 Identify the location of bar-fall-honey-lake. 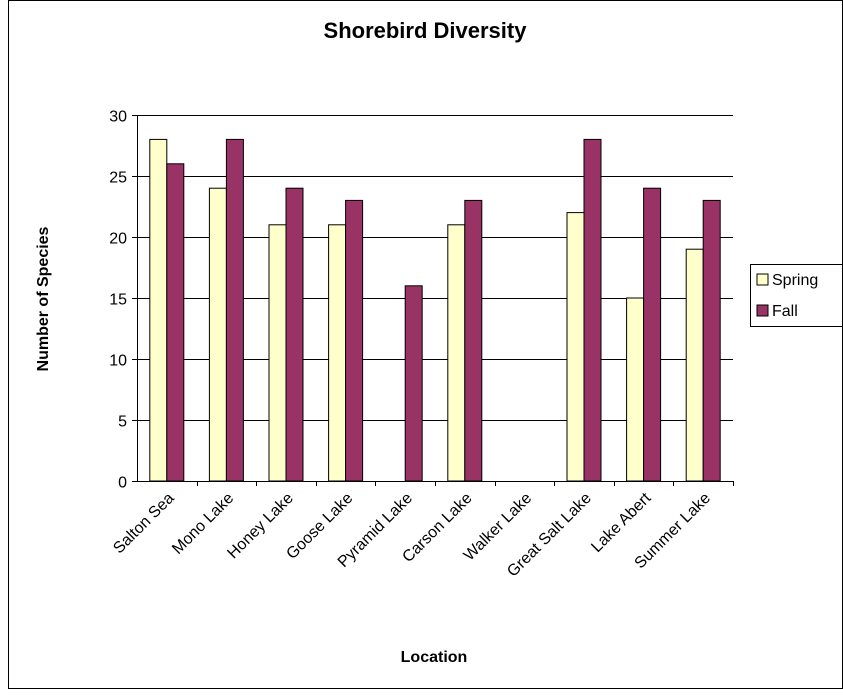
(294, 334).